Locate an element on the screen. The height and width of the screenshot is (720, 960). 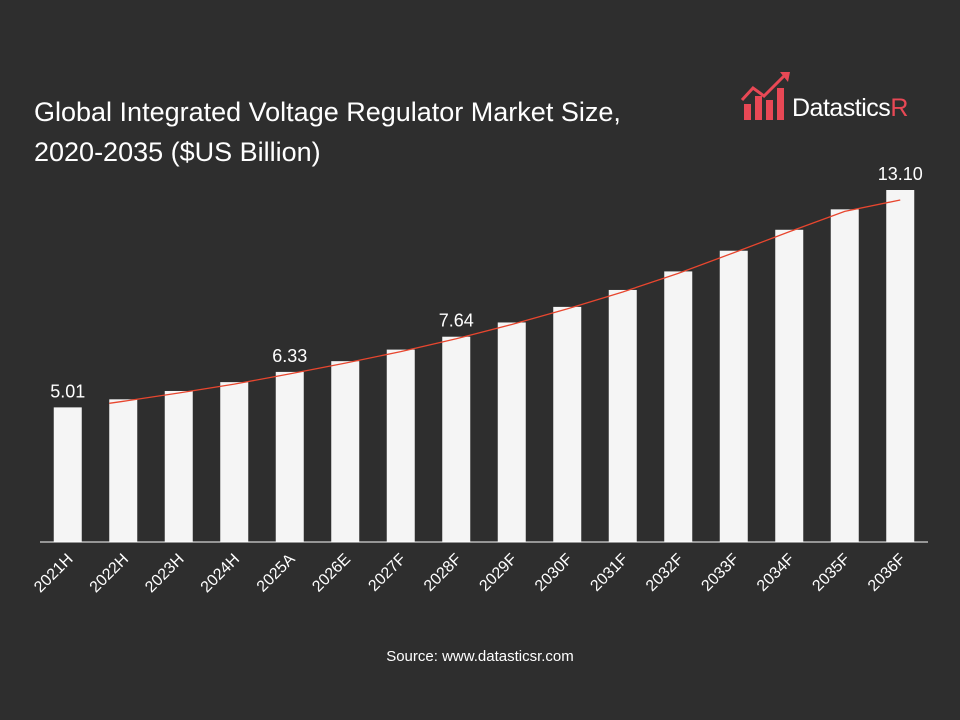
bar-2025A is located at coordinates (289, 456).